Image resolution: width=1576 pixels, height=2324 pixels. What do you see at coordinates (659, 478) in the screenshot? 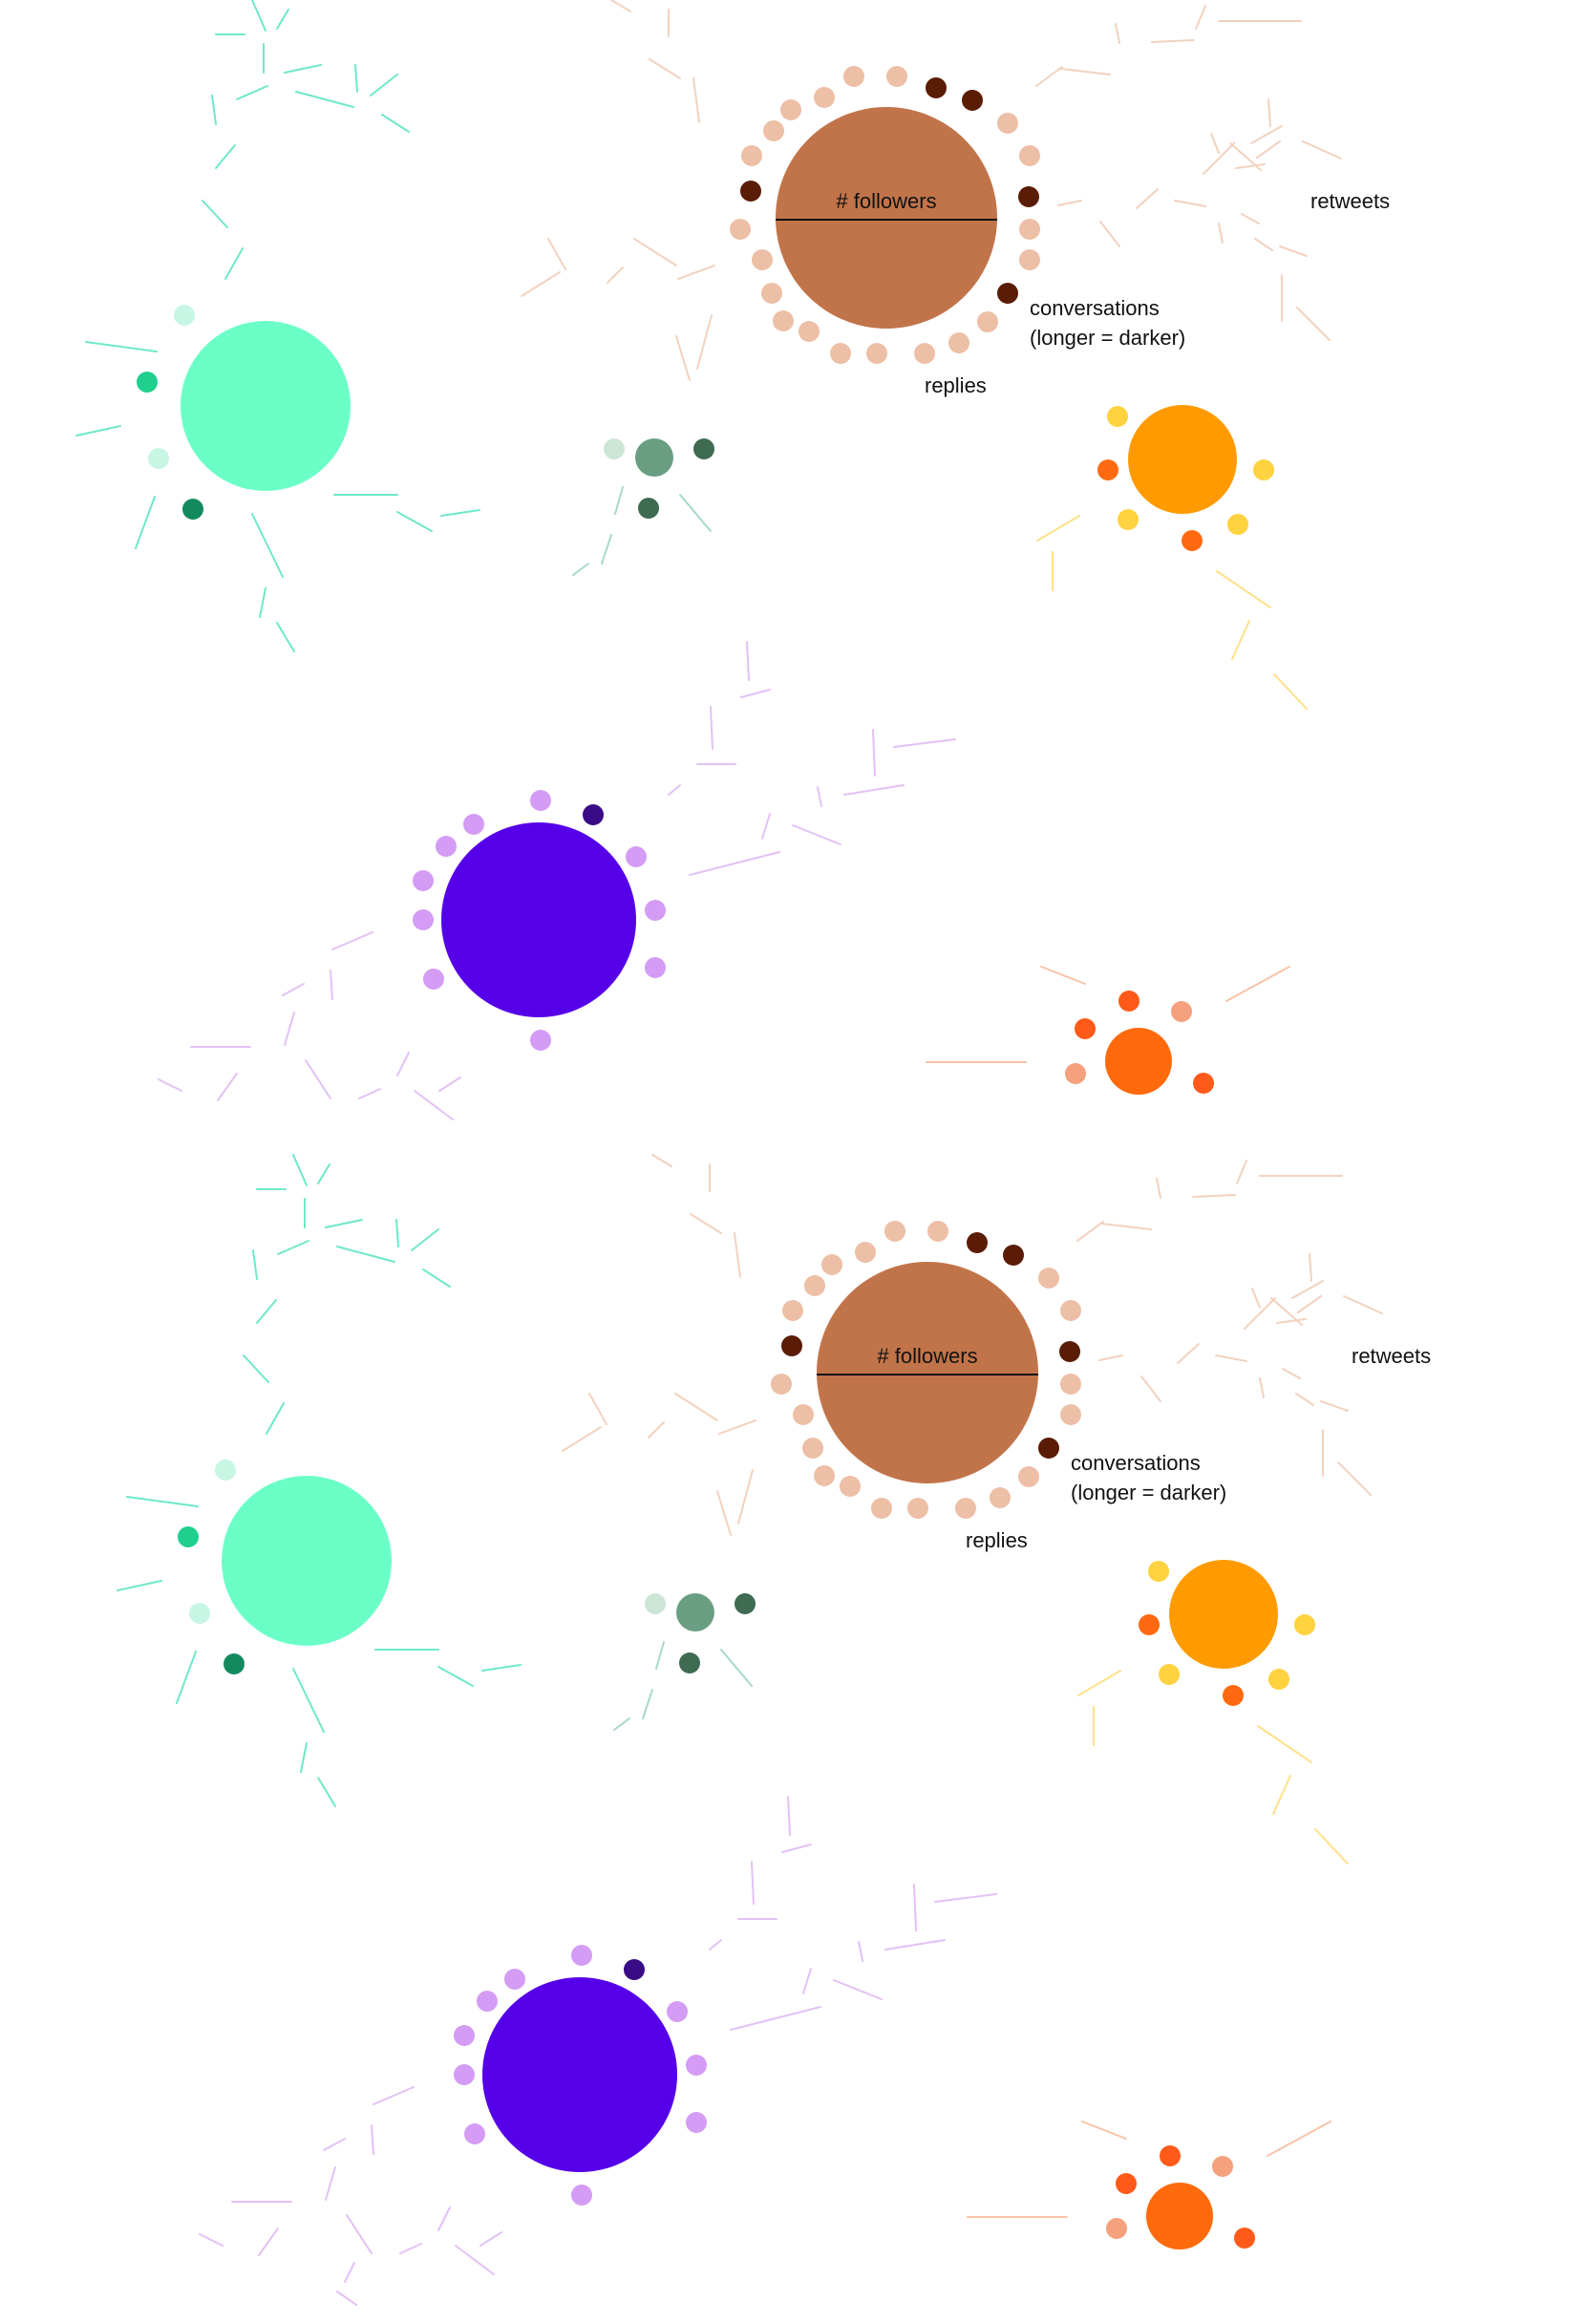
I see `sage-replies` at bounding box center [659, 478].